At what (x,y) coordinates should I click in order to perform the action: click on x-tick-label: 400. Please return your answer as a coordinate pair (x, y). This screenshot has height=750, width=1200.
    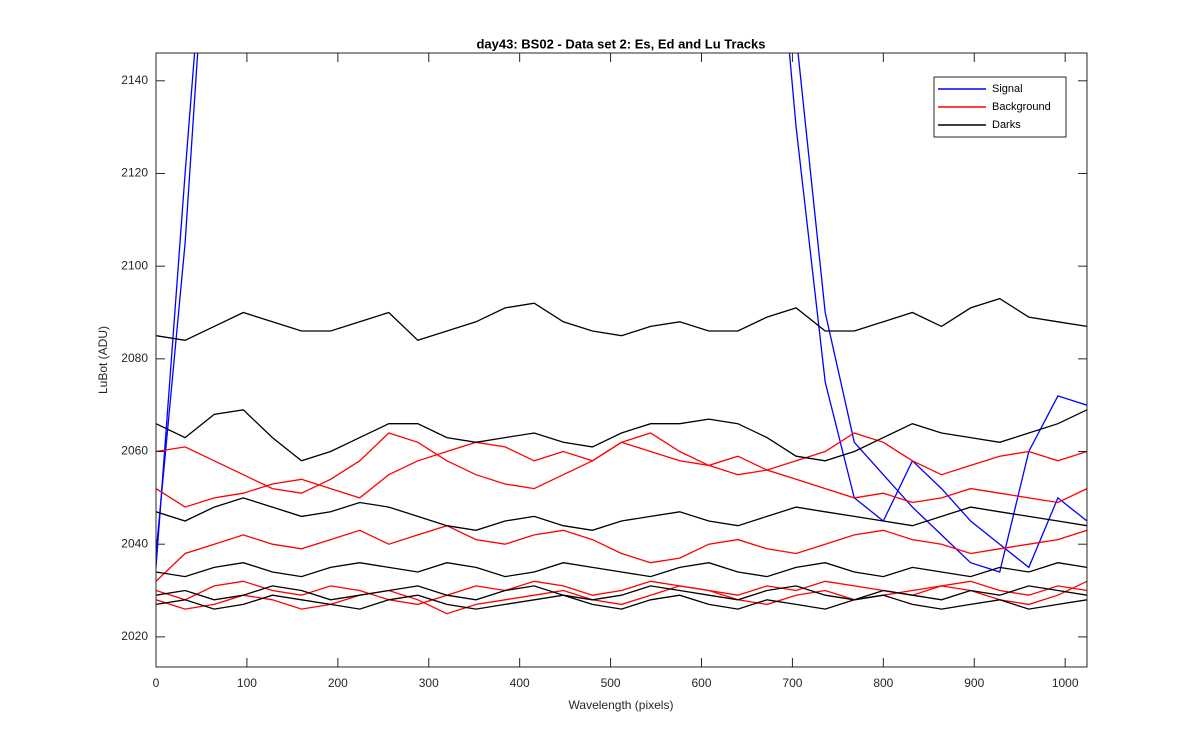
    Looking at the image, I should click on (520, 683).